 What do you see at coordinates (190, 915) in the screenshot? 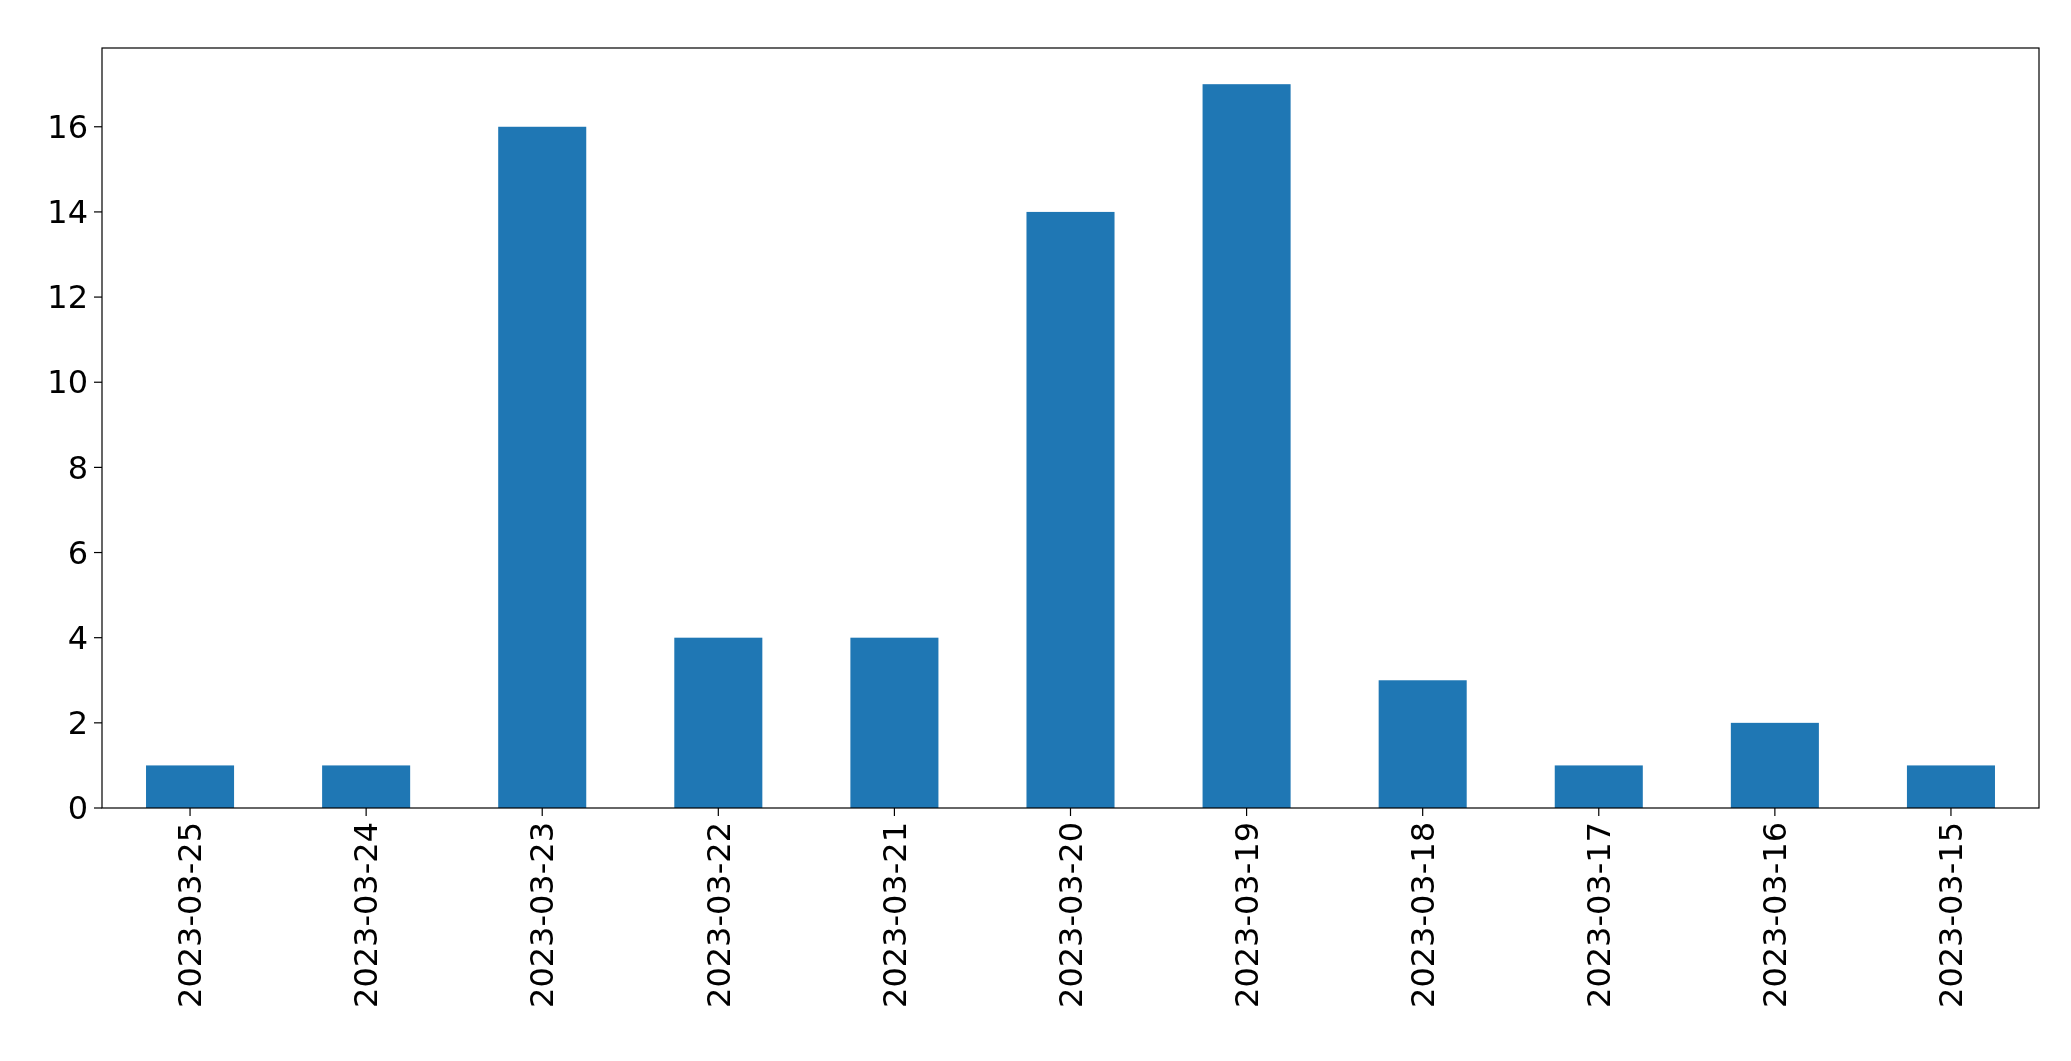
I see `x-tick-label: 2023-03-25` at bounding box center [190, 915].